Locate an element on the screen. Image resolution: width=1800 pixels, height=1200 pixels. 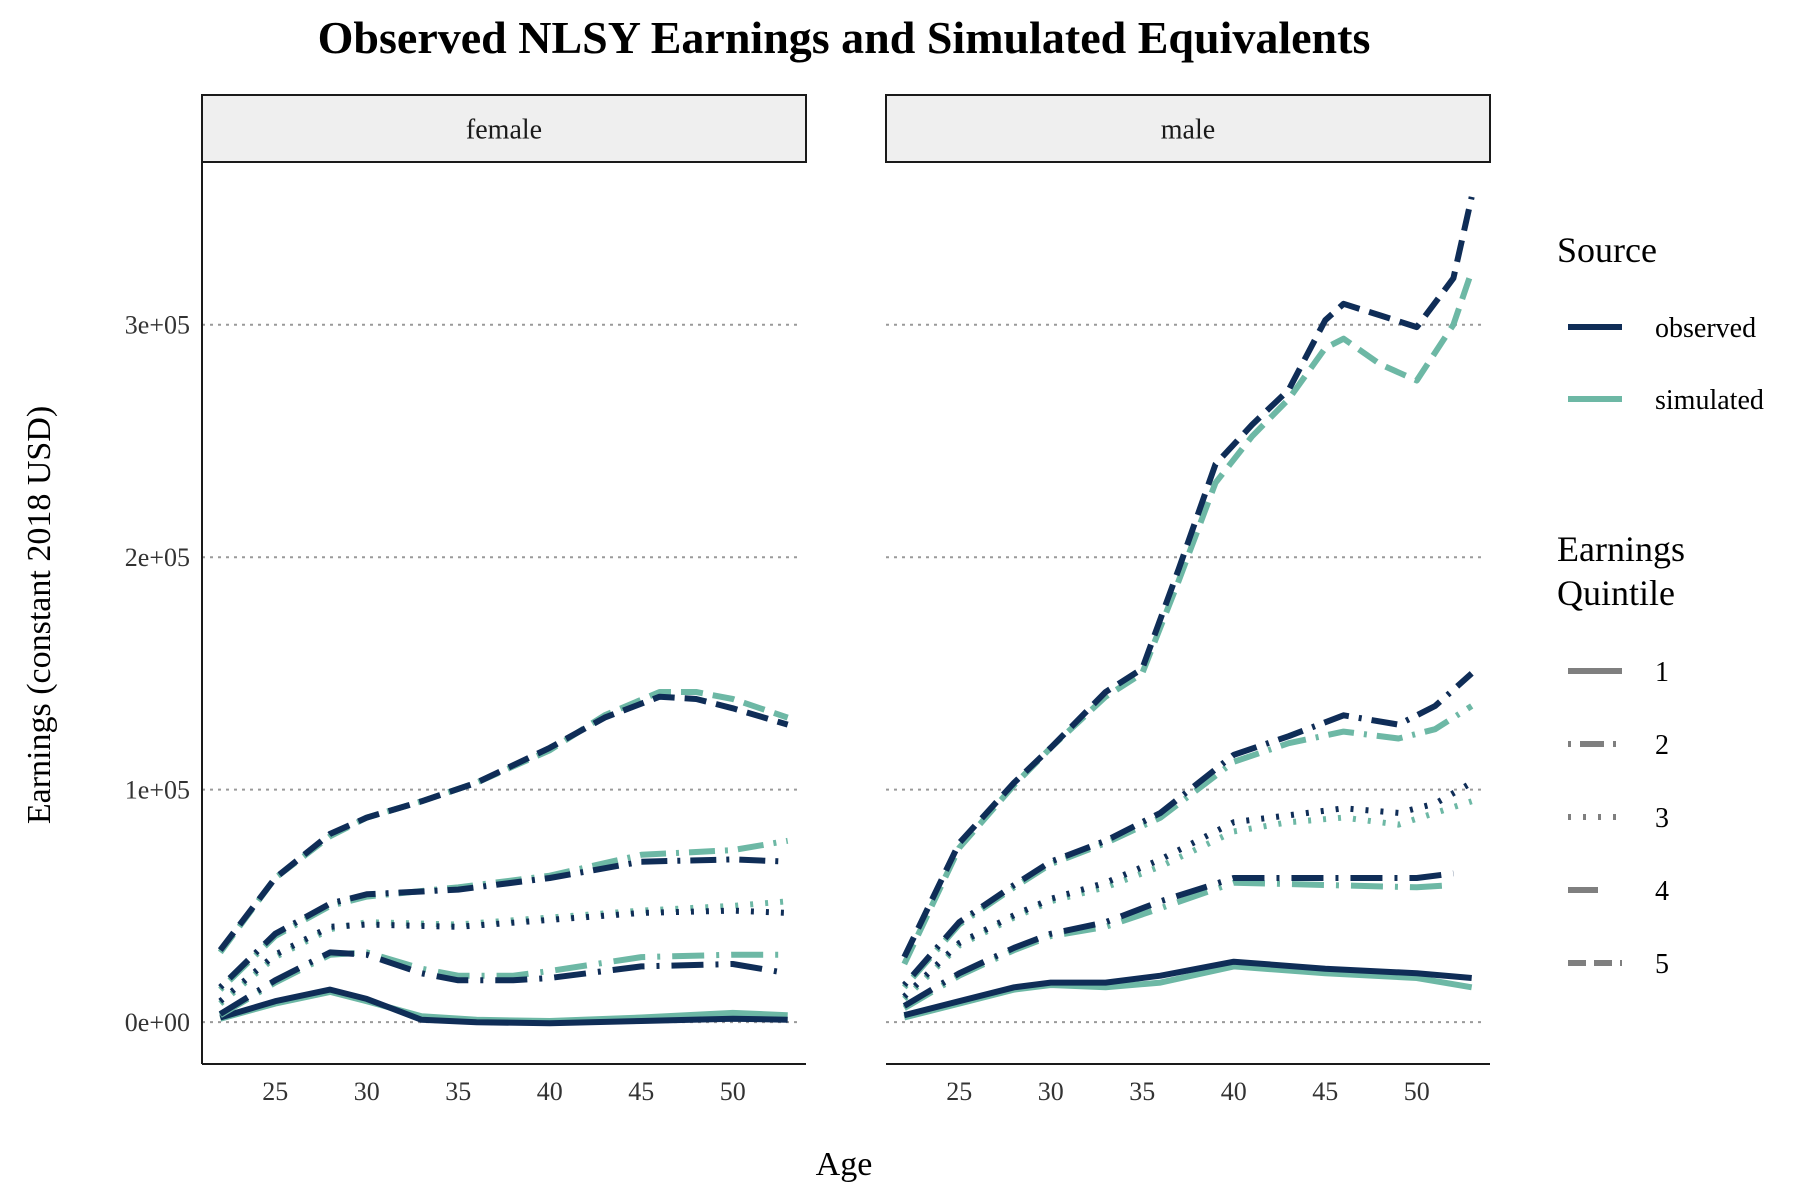
series-line-observed-q5 is located at coordinates (503, 822).